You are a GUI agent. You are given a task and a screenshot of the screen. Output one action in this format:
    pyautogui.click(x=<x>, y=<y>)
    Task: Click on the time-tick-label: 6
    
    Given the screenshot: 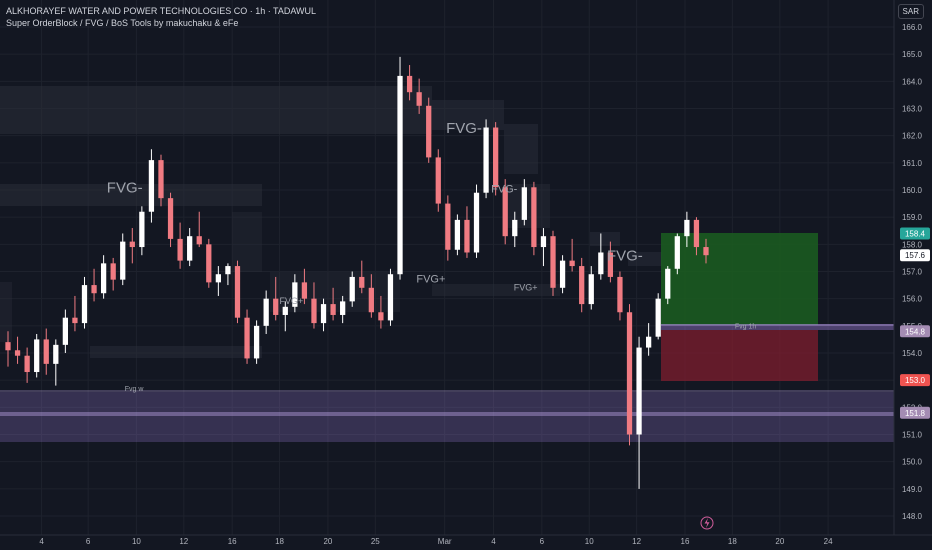 What is the action you would take?
    pyautogui.click(x=542, y=541)
    